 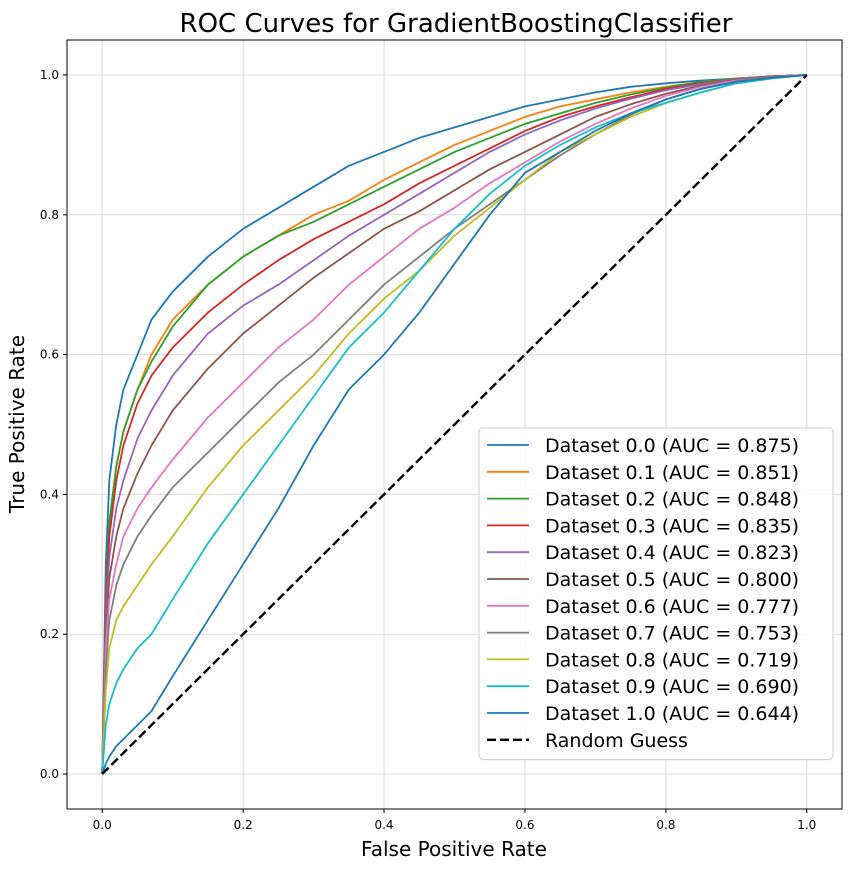 What do you see at coordinates (17, 424) in the screenshot?
I see `y-axis-label: True Positive Rate` at bounding box center [17, 424].